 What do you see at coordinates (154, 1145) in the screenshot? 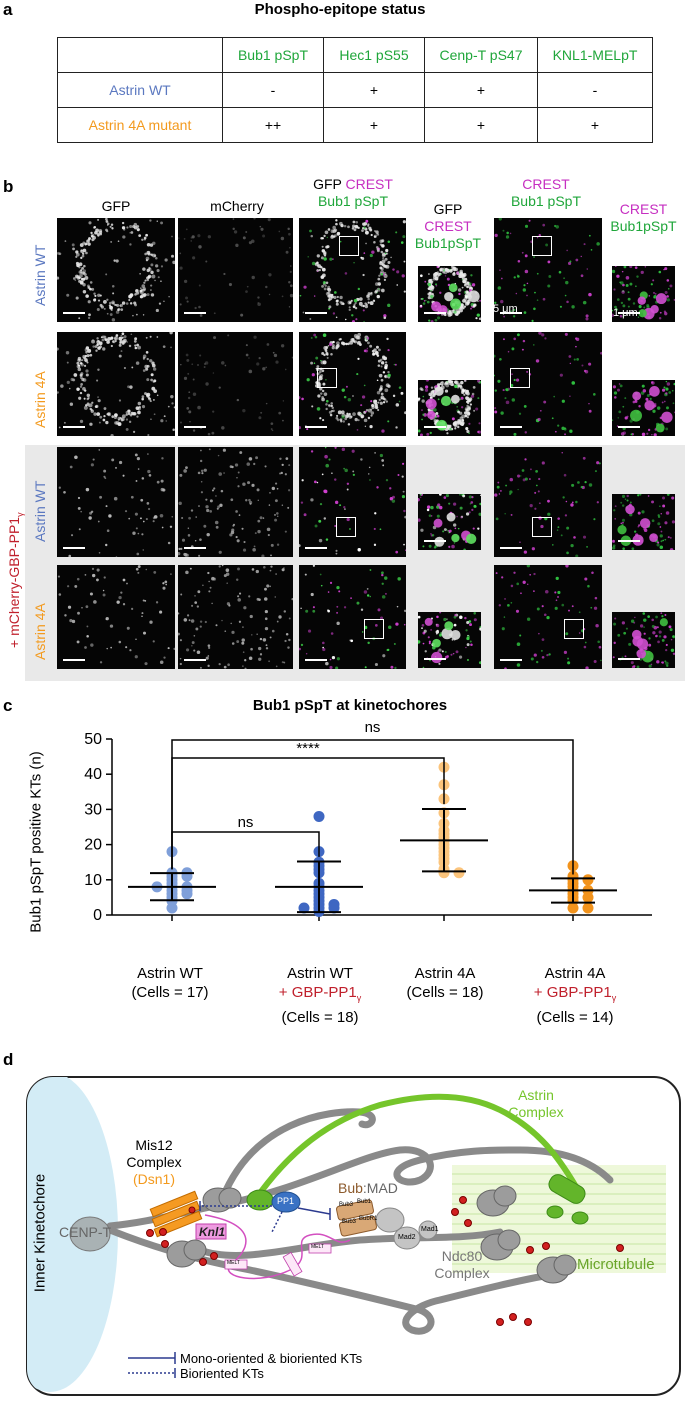
I see `mis12-line1: Mis12` at bounding box center [154, 1145].